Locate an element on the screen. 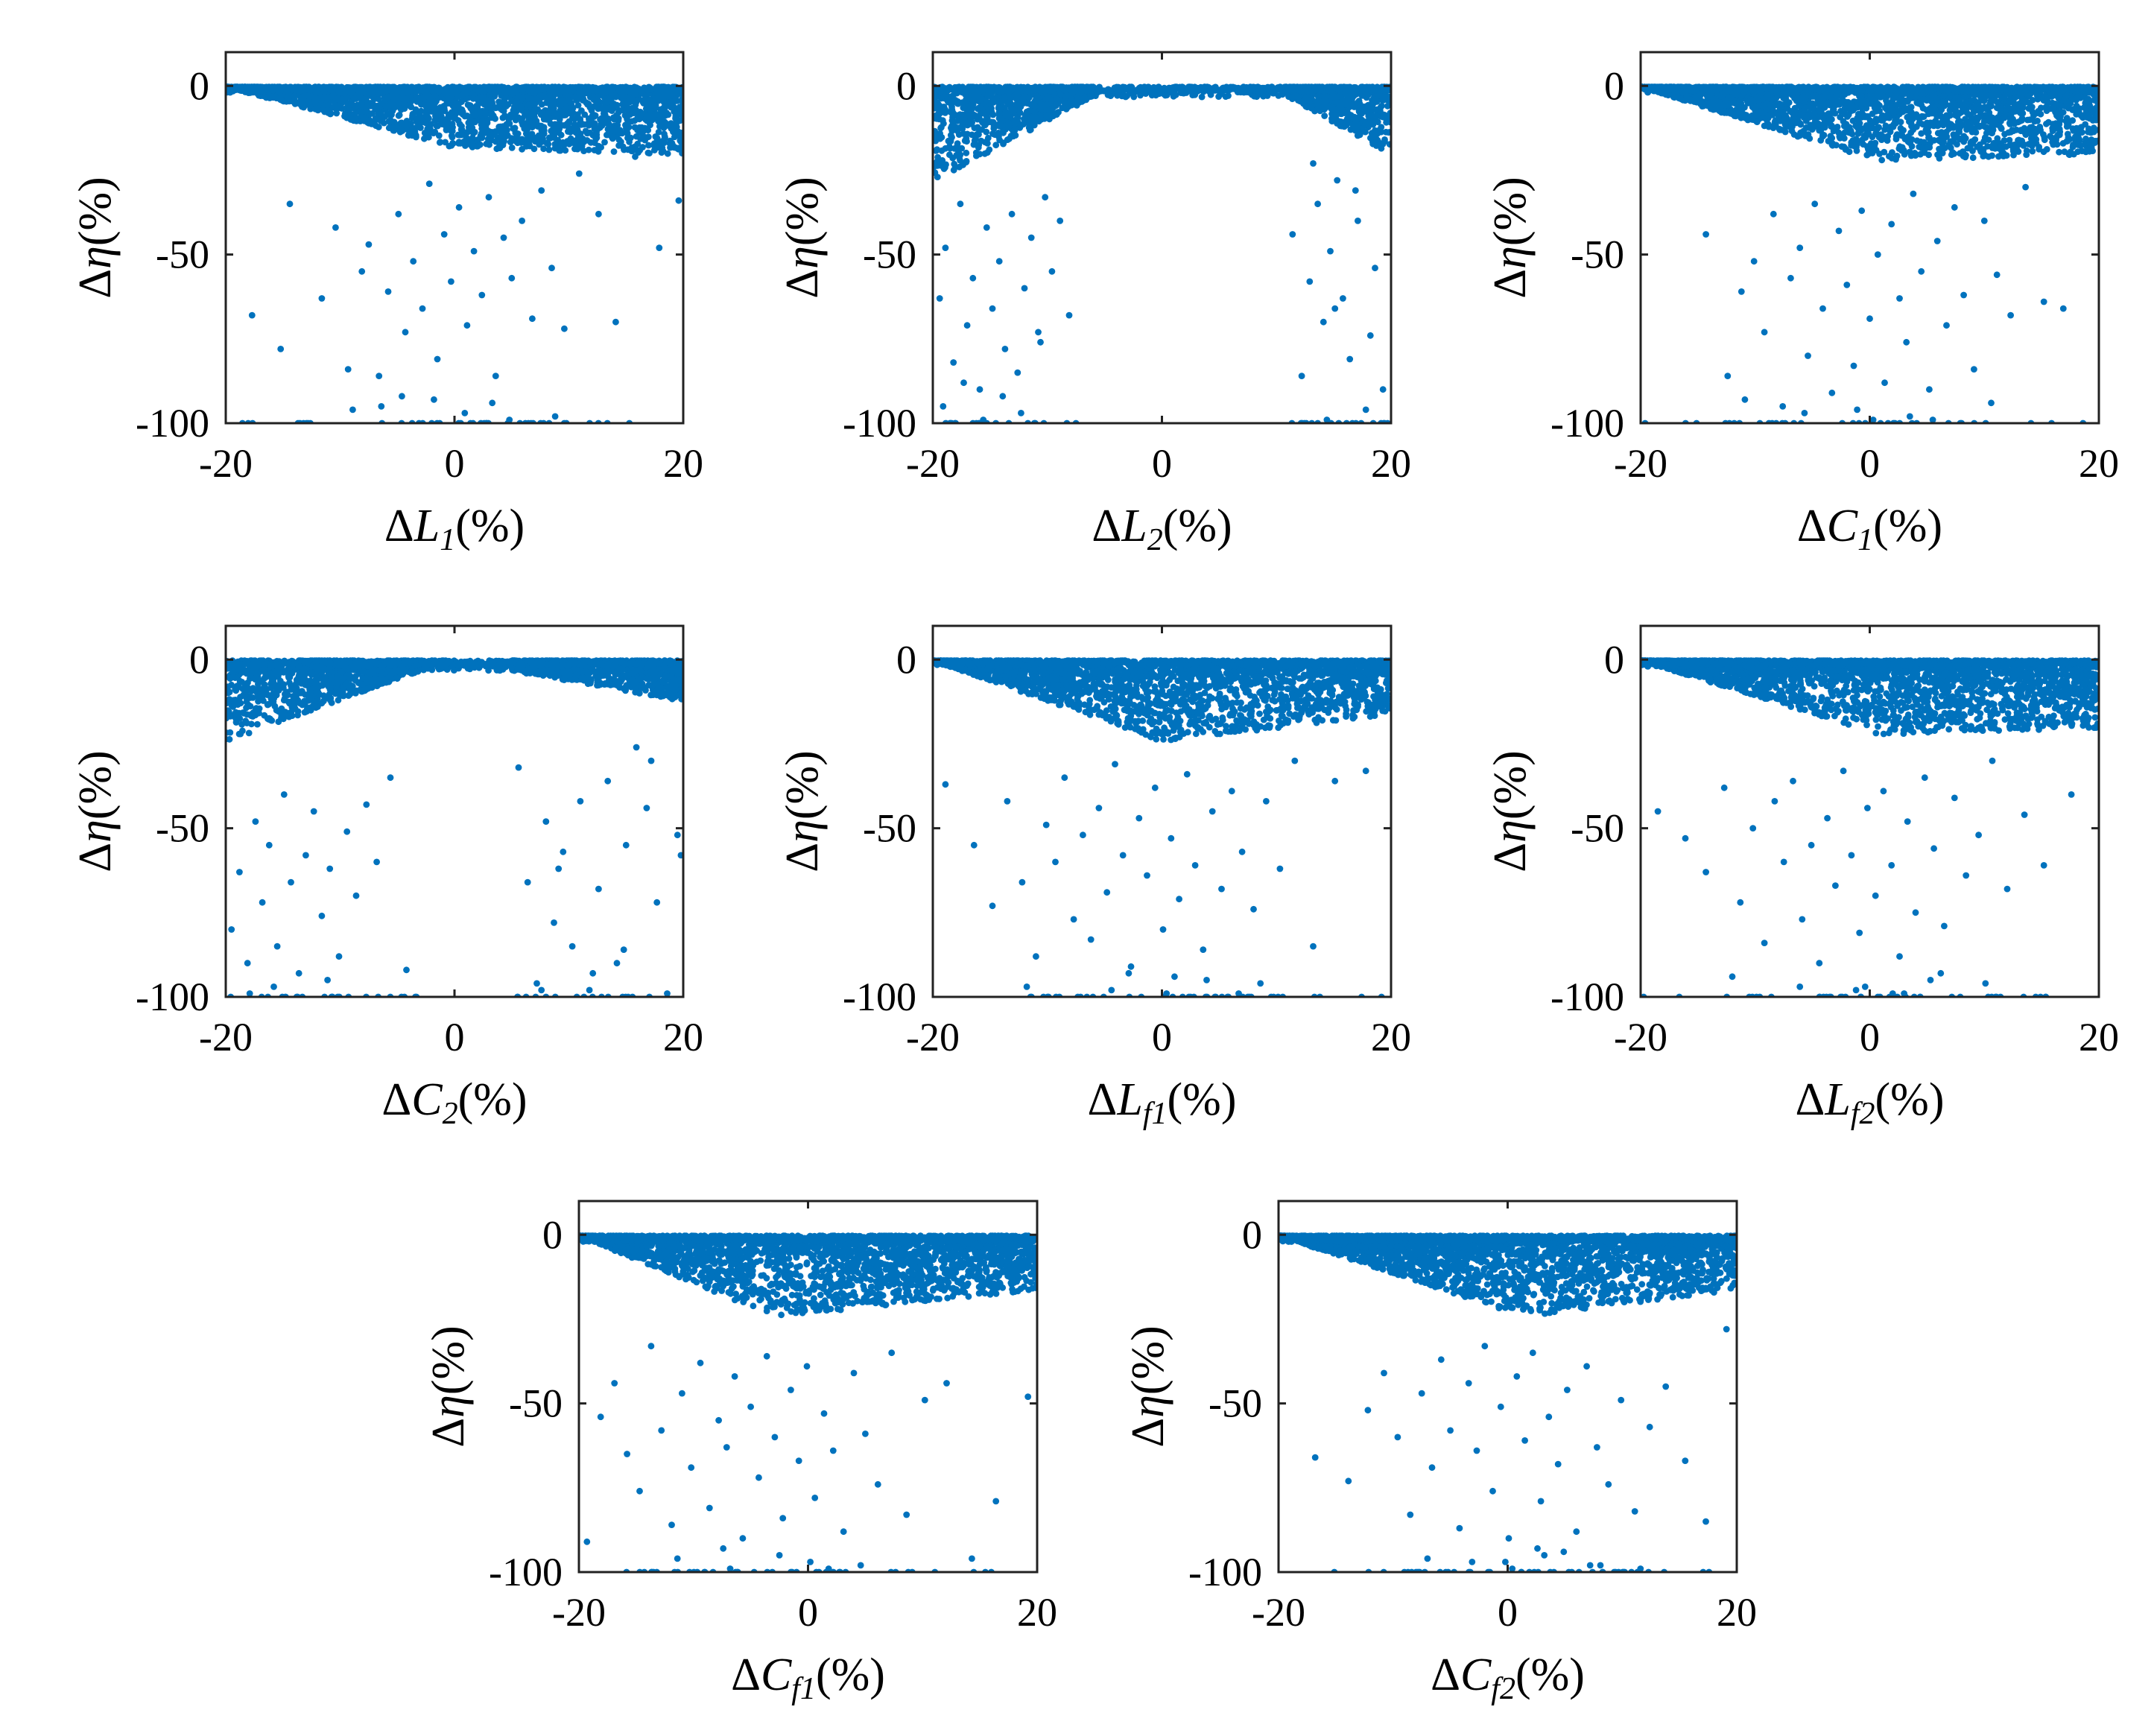 The image size is (2154, 1736). y-axis-label: Δη(%) is located at coordinates (803, 238).